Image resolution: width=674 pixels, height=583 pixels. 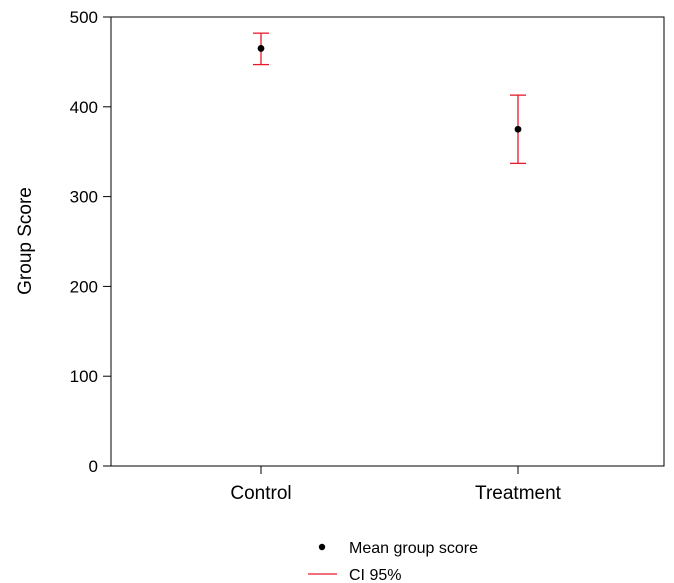 What do you see at coordinates (518, 493) in the screenshot?
I see `x-tick-label: Treatment` at bounding box center [518, 493].